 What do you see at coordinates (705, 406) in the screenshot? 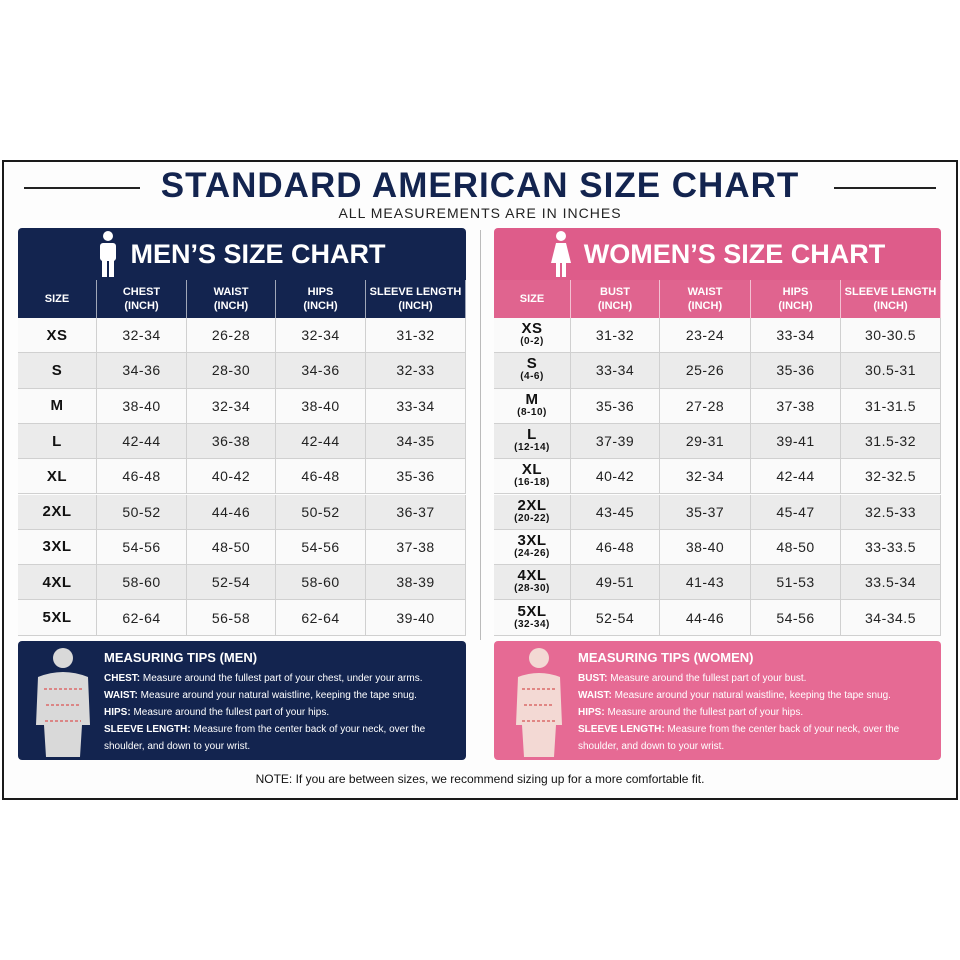
I see `measurement-cell: 27-28` at bounding box center [705, 406].